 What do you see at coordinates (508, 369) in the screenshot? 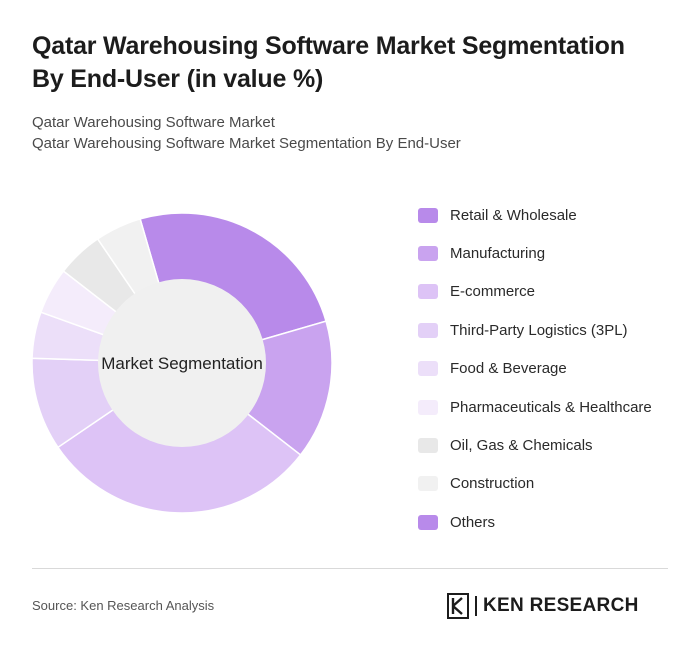
I see `legend-label: Food & Beverage` at bounding box center [508, 369].